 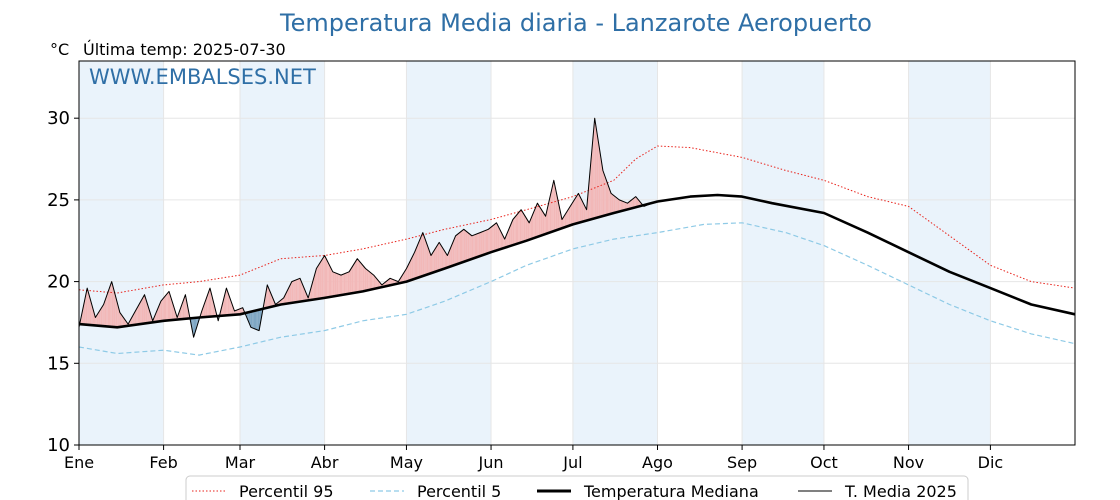 What do you see at coordinates (657, 462) in the screenshot?
I see `x-tick-label-ago: Ago` at bounding box center [657, 462].